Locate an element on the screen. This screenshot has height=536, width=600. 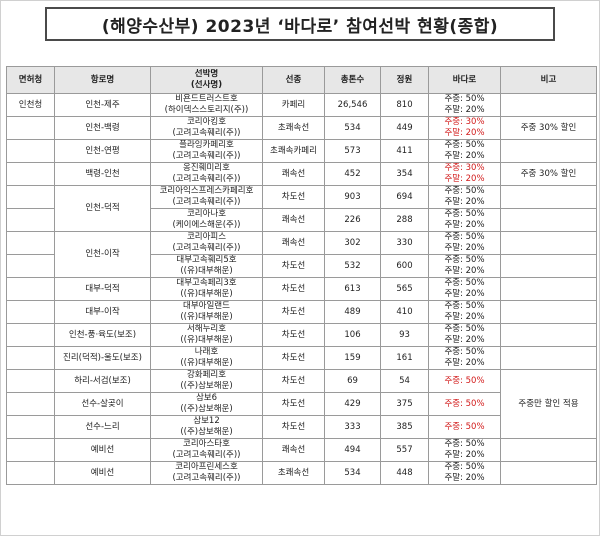
route-cell: 백령-인천 is located at coordinates (102, 174).